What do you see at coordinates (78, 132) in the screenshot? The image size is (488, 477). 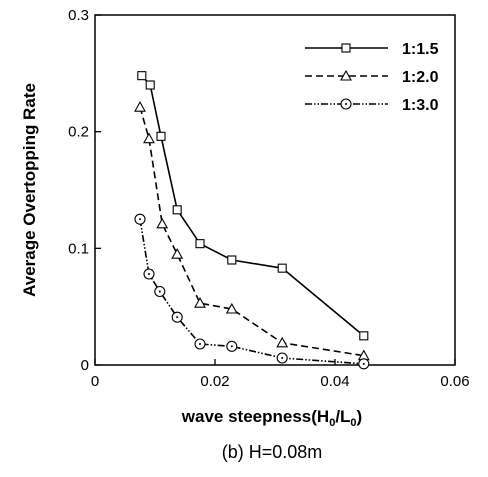 I see `y-tick-label: 0.2` at bounding box center [78, 132].